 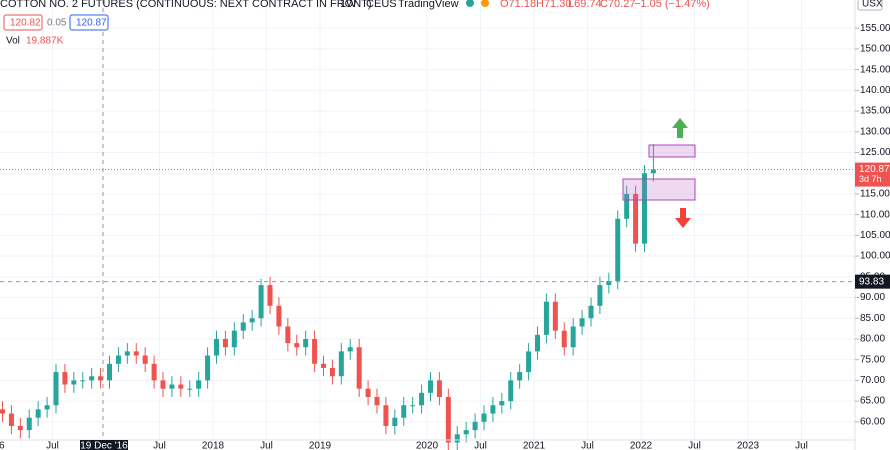 What do you see at coordinates (427, 445) in the screenshot?
I see `x-tick-label: 2020` at bounding box center [427, 445].